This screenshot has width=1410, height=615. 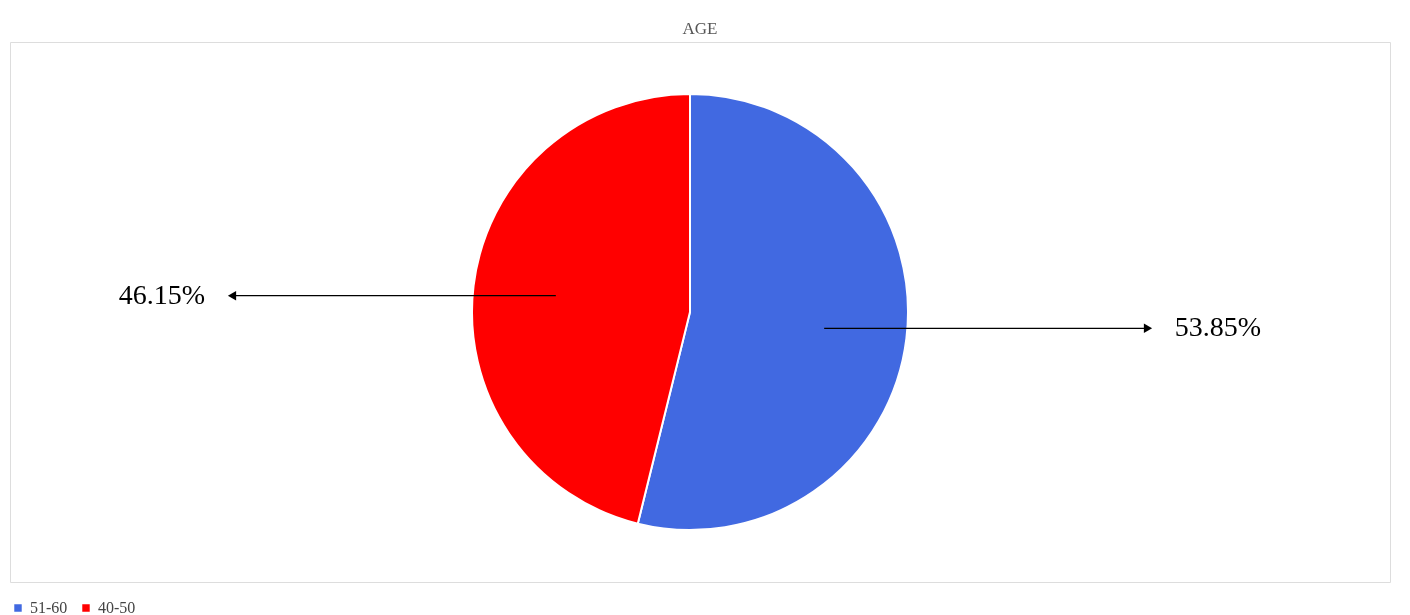 I want to click on data-label: 53.85%, so click(x=1218, y=327).